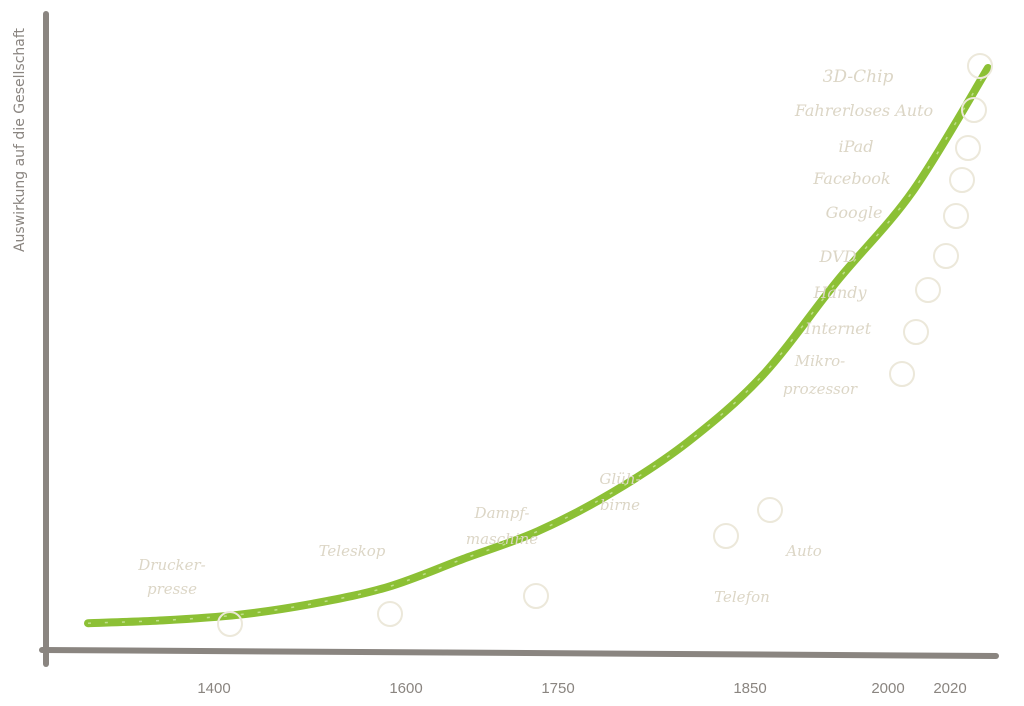 The width and height of the screenshot is (1024, 706). Describe the element at coordinates (352, 551) in the screenshot. I see `annotation-label: Teleskop` at that location.